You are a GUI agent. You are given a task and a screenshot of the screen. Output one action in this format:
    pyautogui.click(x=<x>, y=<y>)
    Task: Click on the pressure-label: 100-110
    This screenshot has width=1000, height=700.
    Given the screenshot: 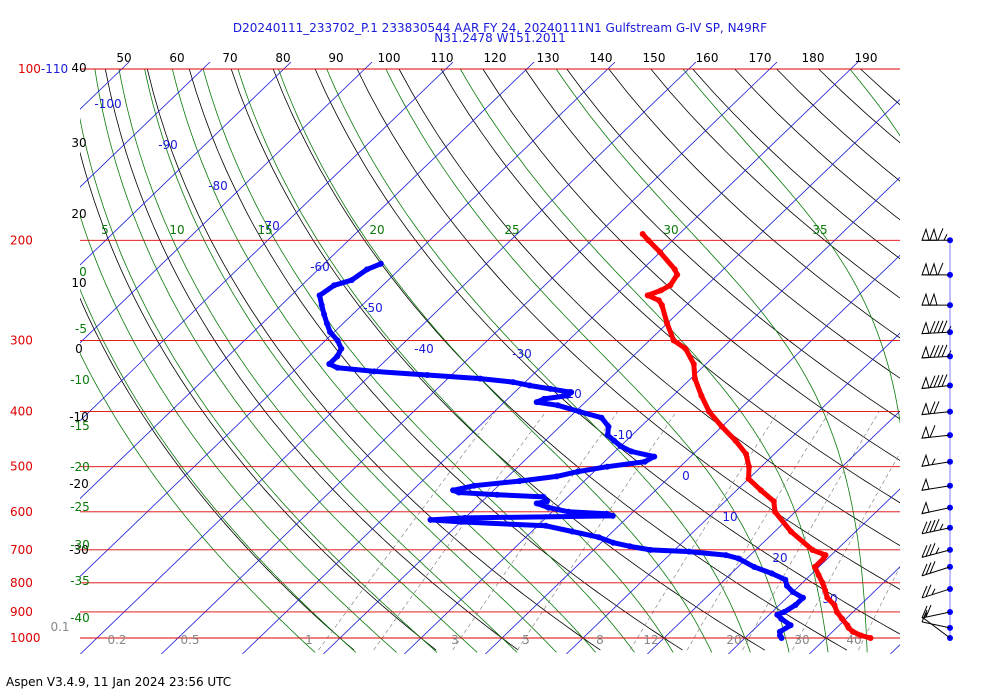 What is the action you would take?
    pyautogui.click(x=43, y=69)
    